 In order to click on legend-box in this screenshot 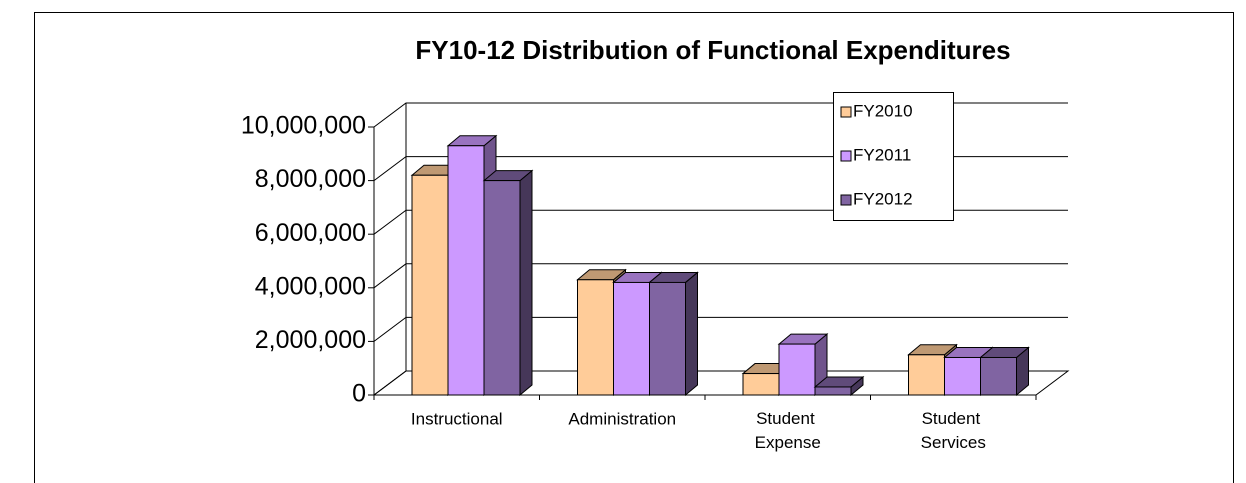, I will do `click(893, 156)`.